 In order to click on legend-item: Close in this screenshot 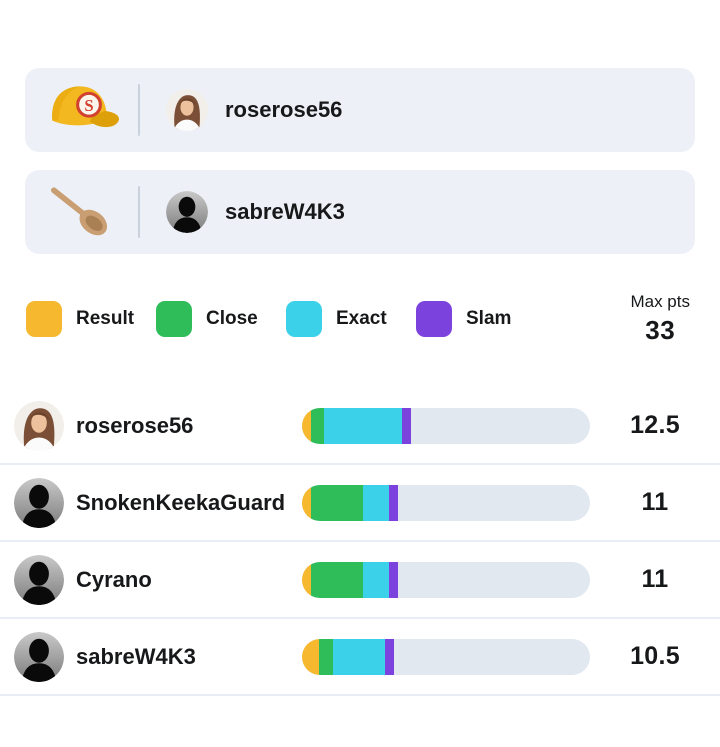, I will do `click(221, 319)`.